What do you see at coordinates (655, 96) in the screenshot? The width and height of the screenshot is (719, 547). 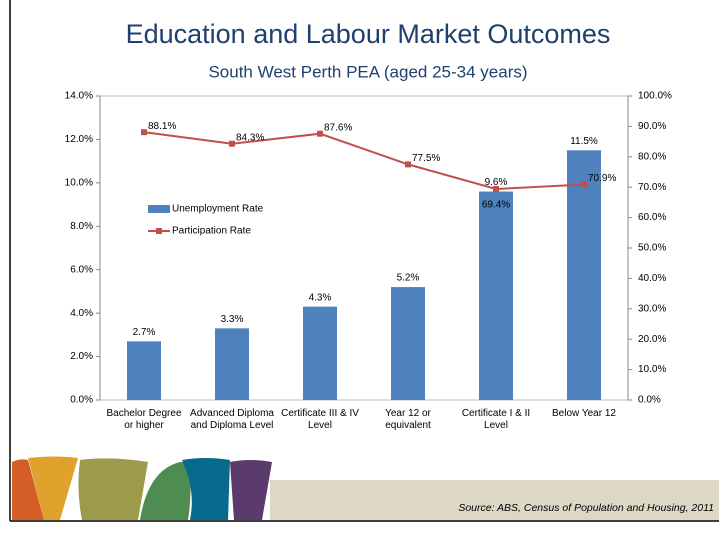 I see `y2-tick-label: 100.0%` at bounding box center [655, 96].